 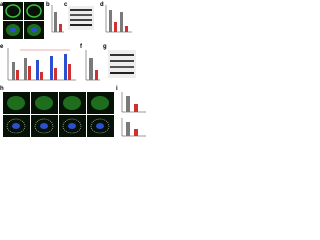 I want to click on chart-e, so click(x=41, y=64).